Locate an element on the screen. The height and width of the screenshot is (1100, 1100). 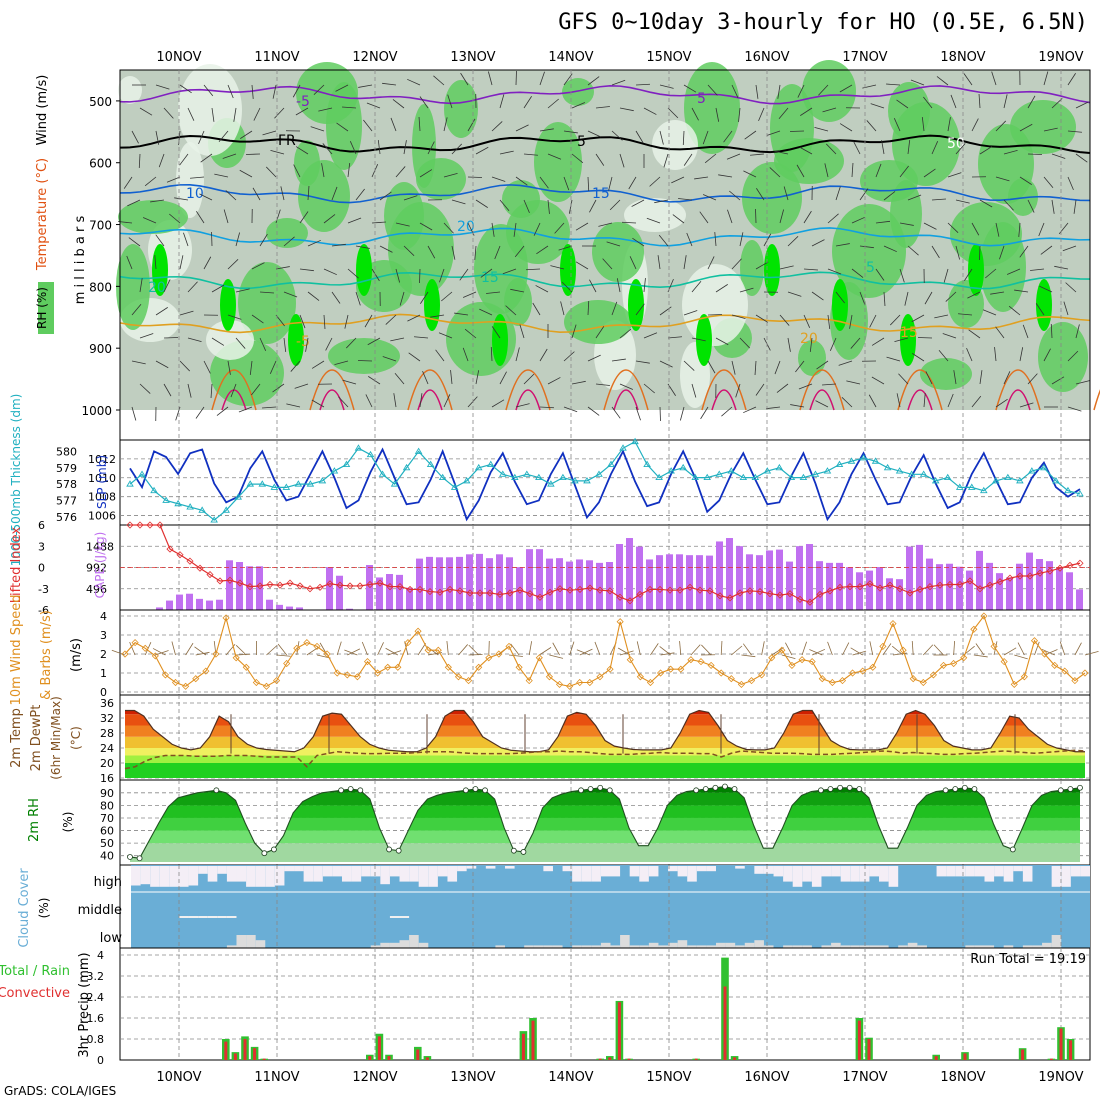
date-label-bottom: 10NOV is located at coordinates (178, 1077).